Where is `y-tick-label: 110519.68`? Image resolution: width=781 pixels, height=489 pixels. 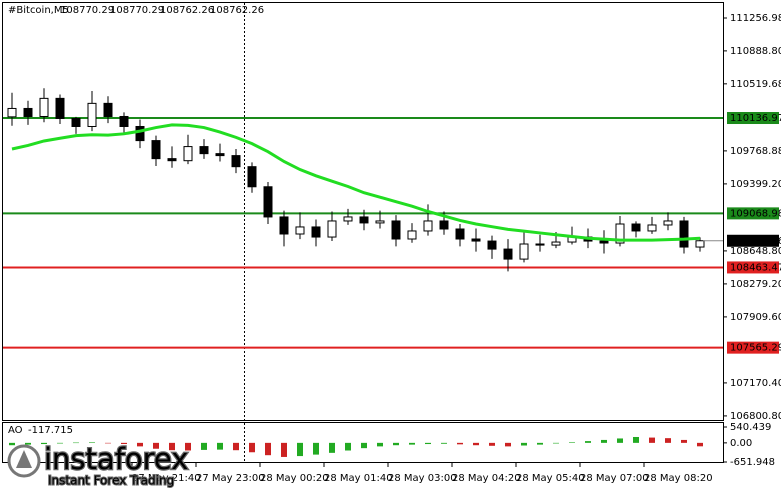
y-tick-label: 110519.68 is located at coordinates (755, 84).